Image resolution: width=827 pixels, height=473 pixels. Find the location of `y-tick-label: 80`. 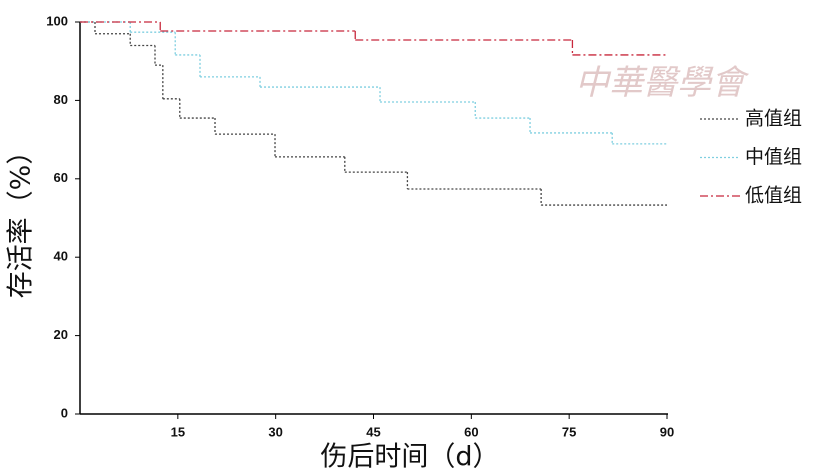

y-tick-label: 80 is located at coordinates (61, 99).